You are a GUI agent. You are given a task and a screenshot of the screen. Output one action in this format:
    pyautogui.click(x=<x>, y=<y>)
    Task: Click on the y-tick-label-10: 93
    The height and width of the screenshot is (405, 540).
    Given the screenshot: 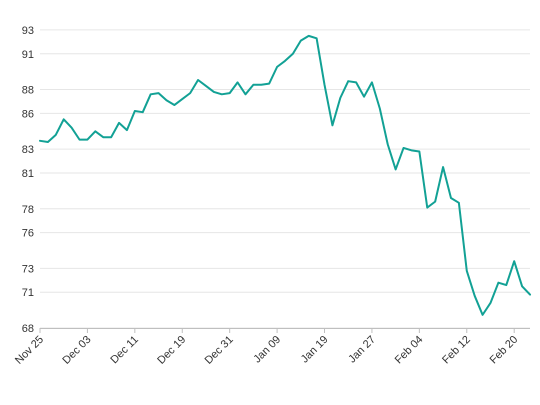 What is the action you would take?
    pyautogui.click(x=28, y=31)
    